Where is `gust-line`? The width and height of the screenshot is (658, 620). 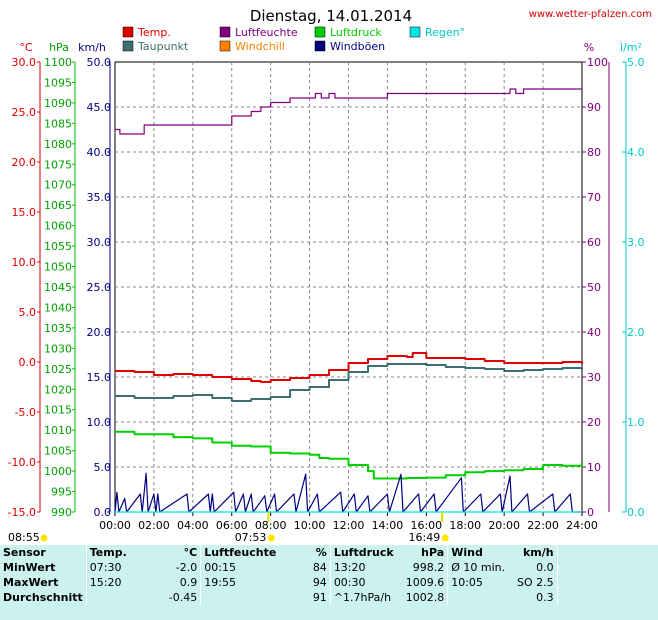 gust-line is located at coordinates (348, 492).